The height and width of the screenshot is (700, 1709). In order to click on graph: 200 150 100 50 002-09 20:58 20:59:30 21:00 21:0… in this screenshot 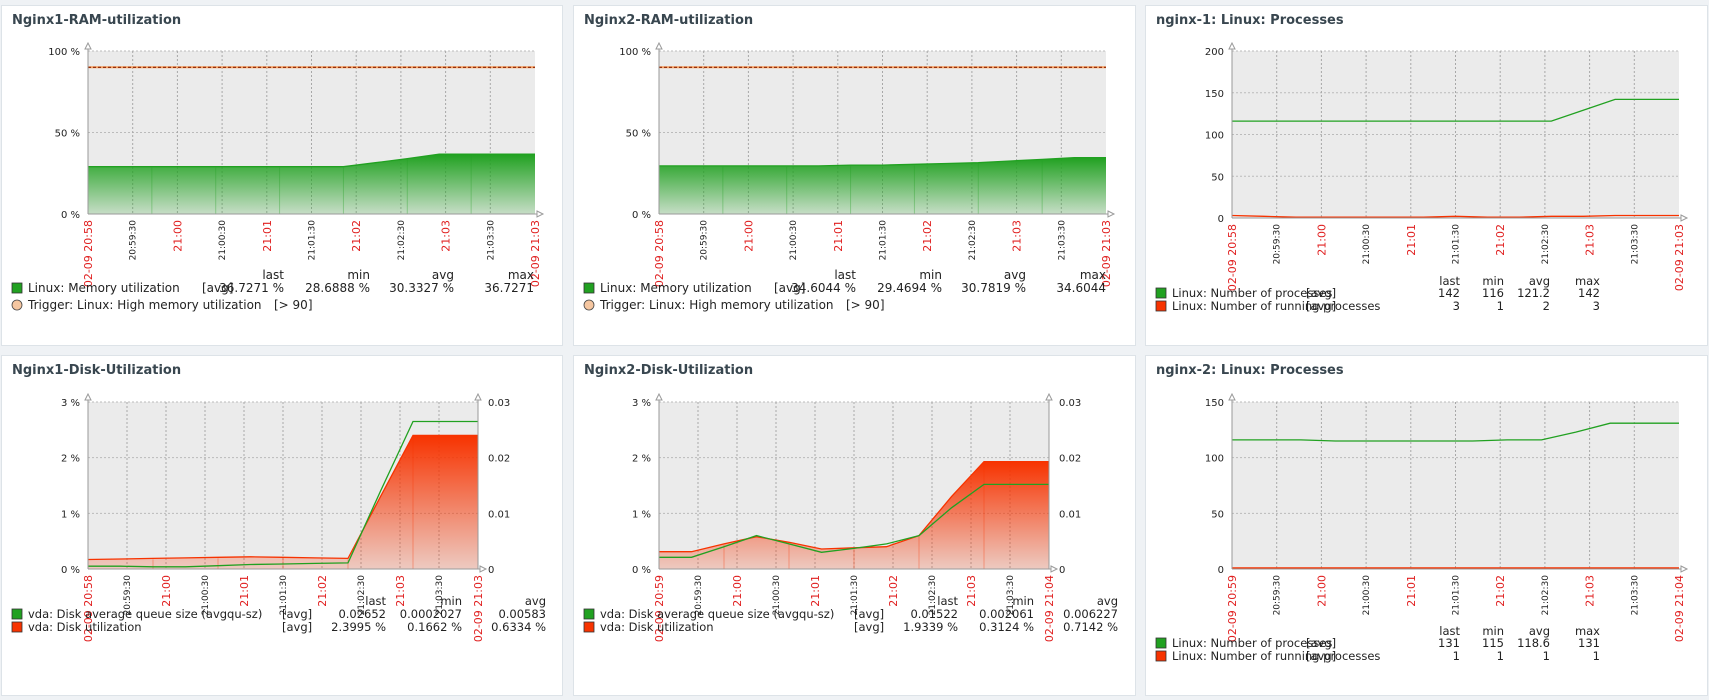, I will do `click(1422, 177)`.